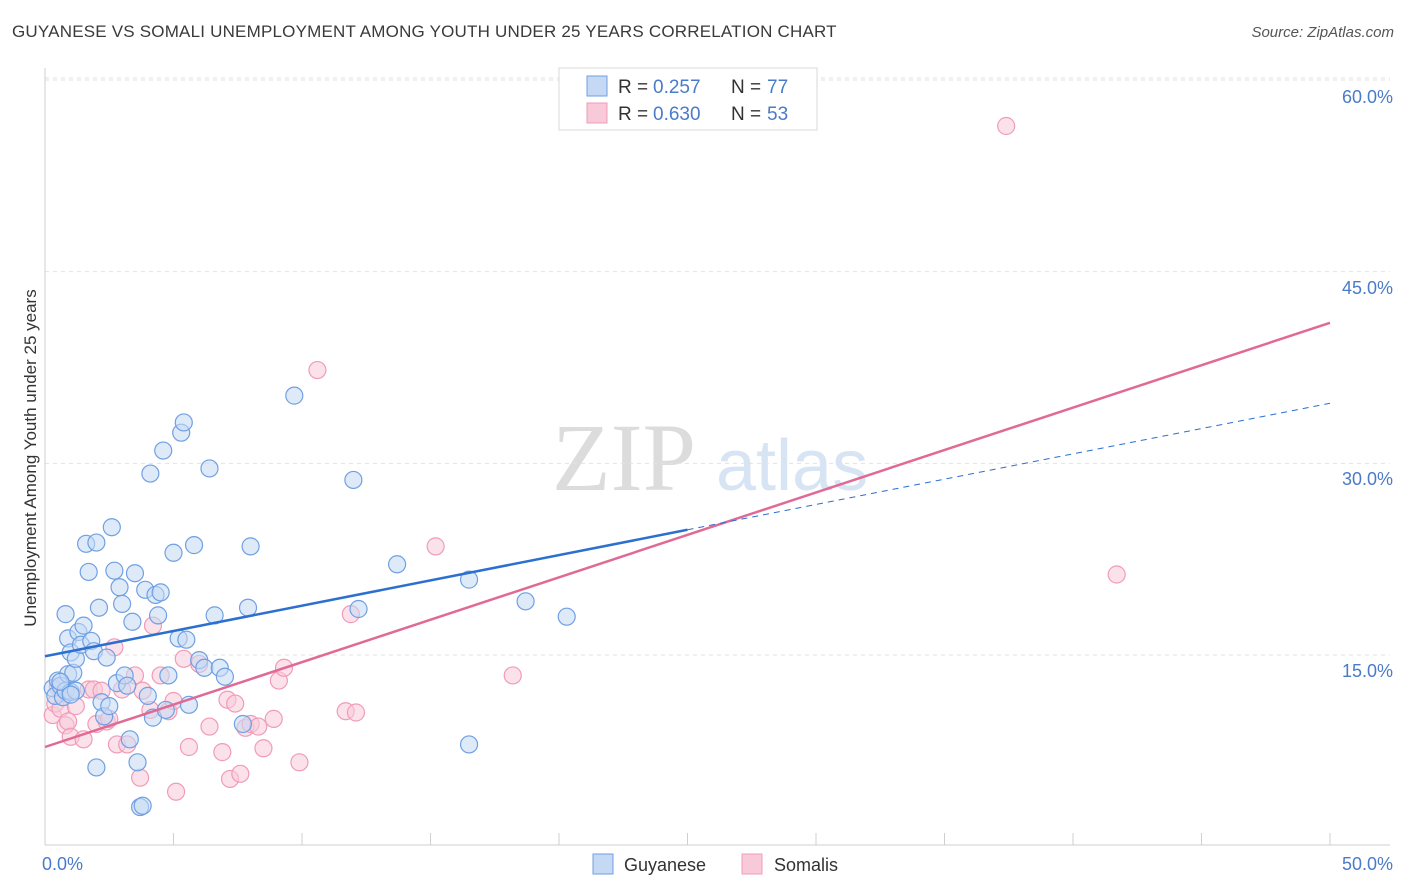 This screenshot has width=1406, height=892. What do you see at coordinates (597, 113) in the screenshot?
I see `stats-swatch-somalis` at bounding box center [597, 113].